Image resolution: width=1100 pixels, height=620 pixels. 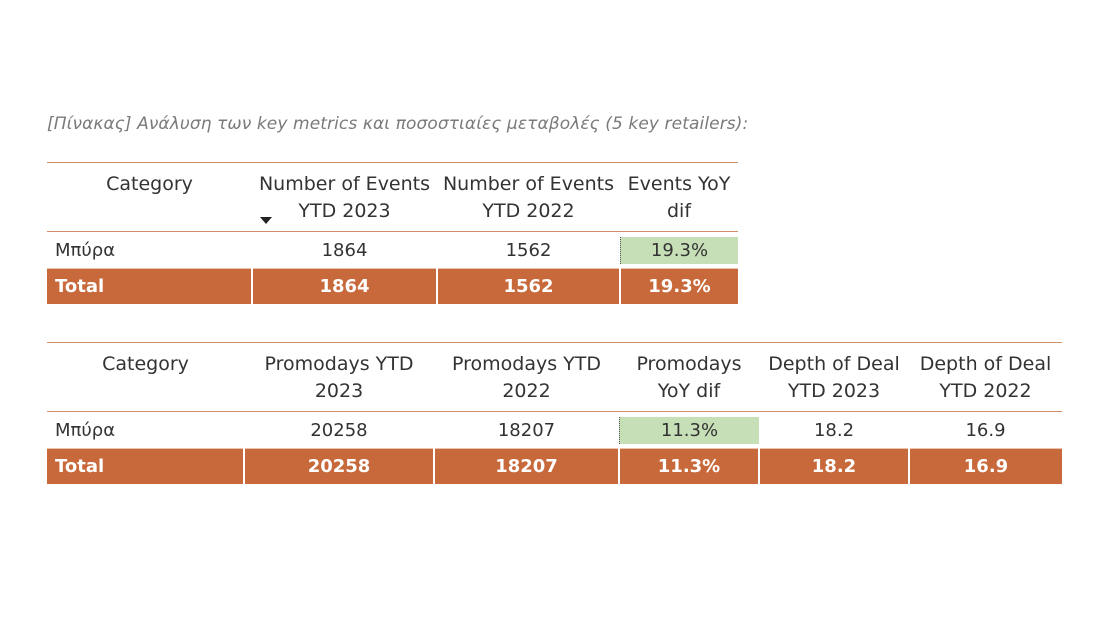 I want to click on column-header-events-2023: Number of Events YTD 2023, so click(x=344, y=197).